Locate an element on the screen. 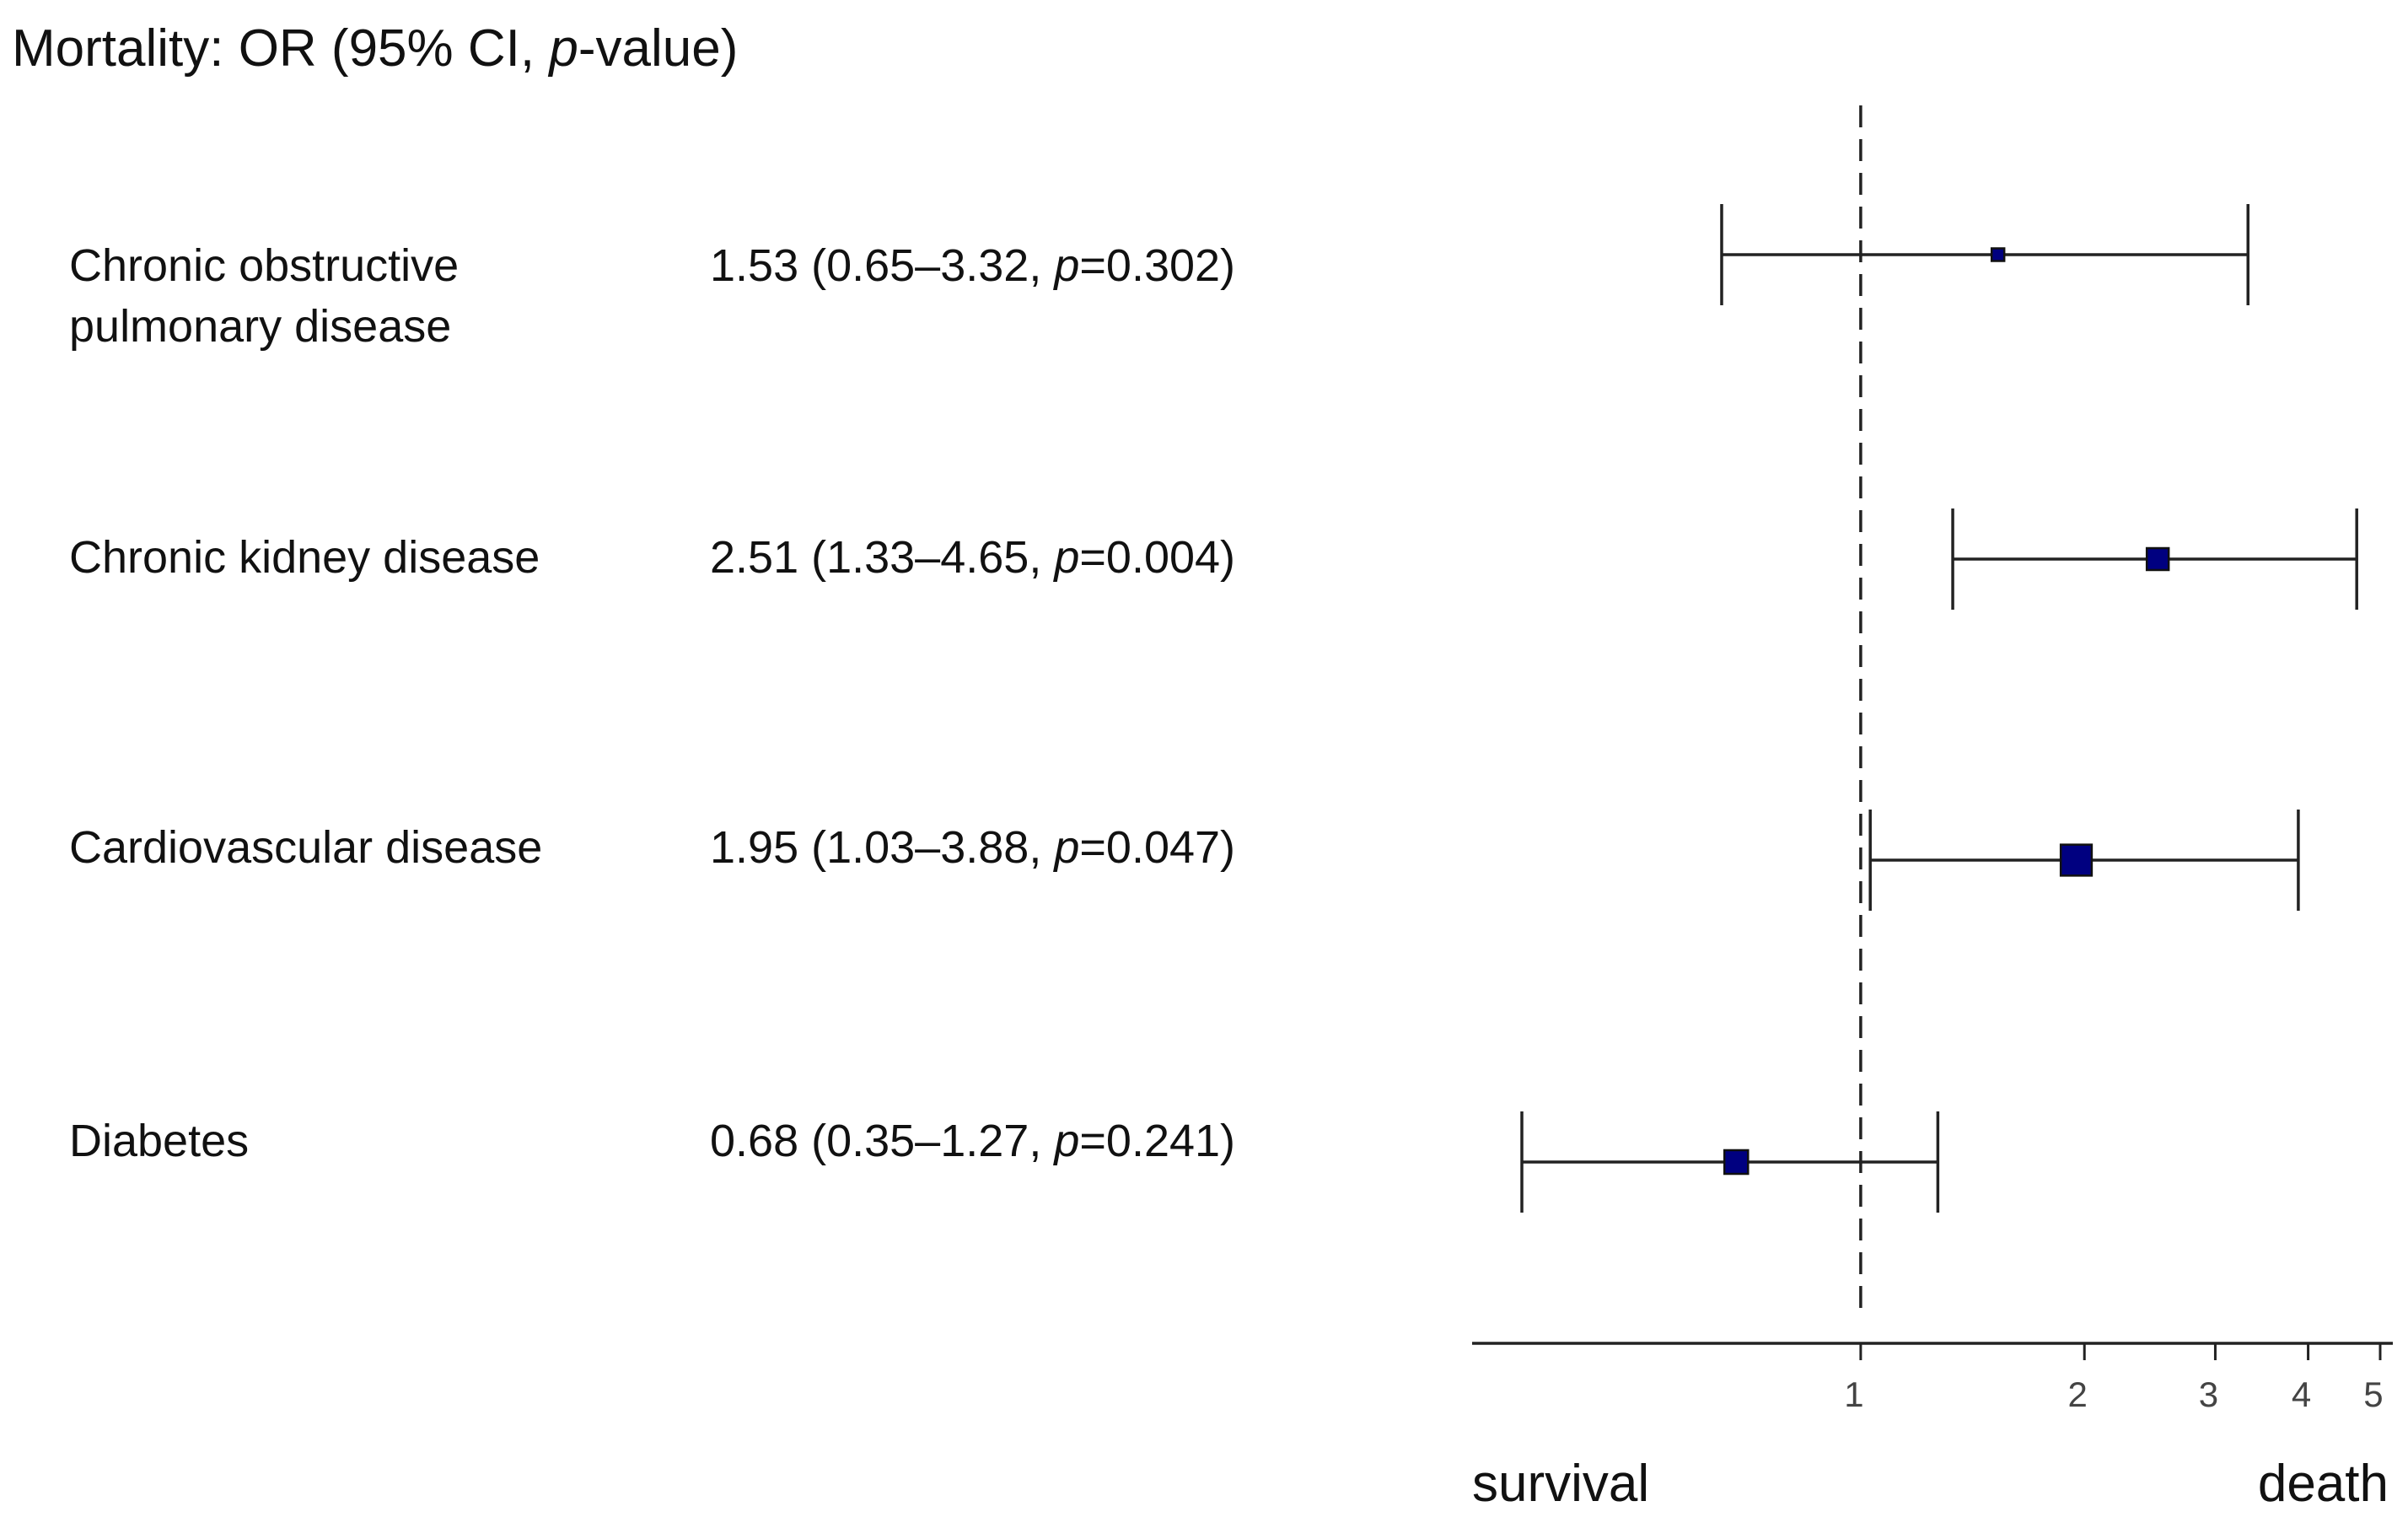 The width and height of the screenshot is (2408, 1528). chart-title: Mortality: OR (95% CI, p-value) is located at coordinates (375, 48).